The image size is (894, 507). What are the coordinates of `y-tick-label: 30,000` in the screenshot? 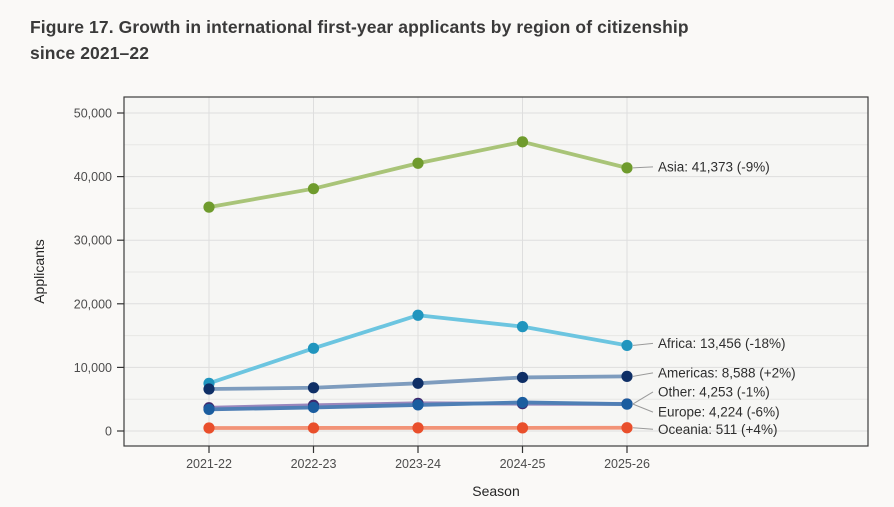 It's located at (93, 241).